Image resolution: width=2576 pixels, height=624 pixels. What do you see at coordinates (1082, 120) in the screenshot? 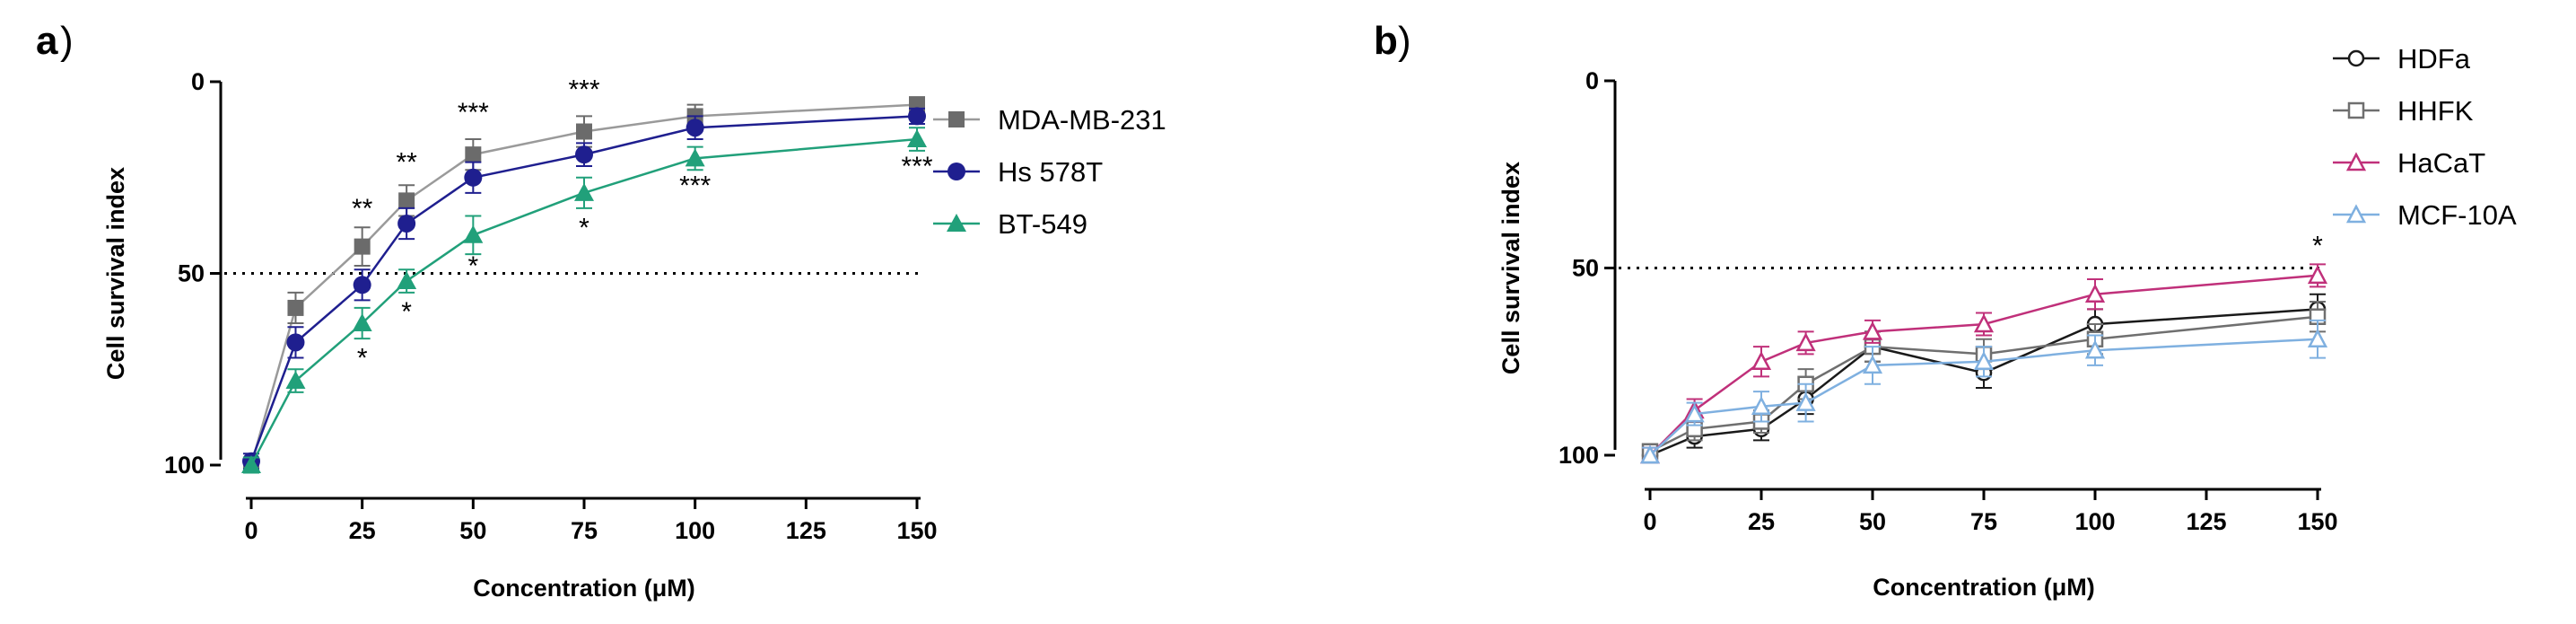
I see `legend-label: MDA-MB-231` at bounding box center [1082, 120].